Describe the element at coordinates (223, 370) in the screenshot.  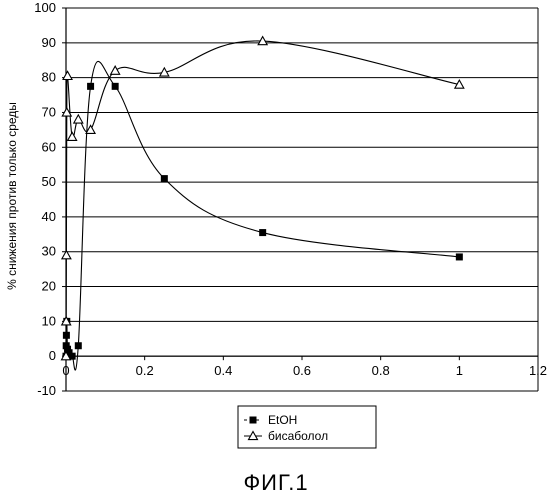
I see `x-tick-label: 0.4` at that location.